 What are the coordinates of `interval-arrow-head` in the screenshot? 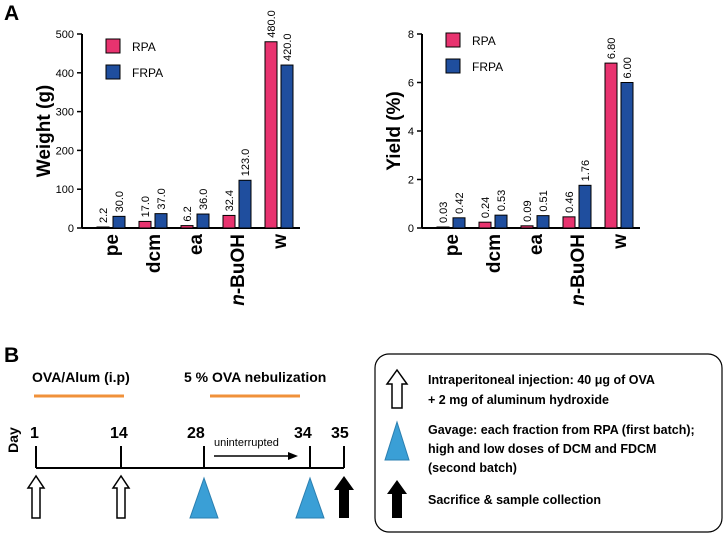 It's located at (293, 456).